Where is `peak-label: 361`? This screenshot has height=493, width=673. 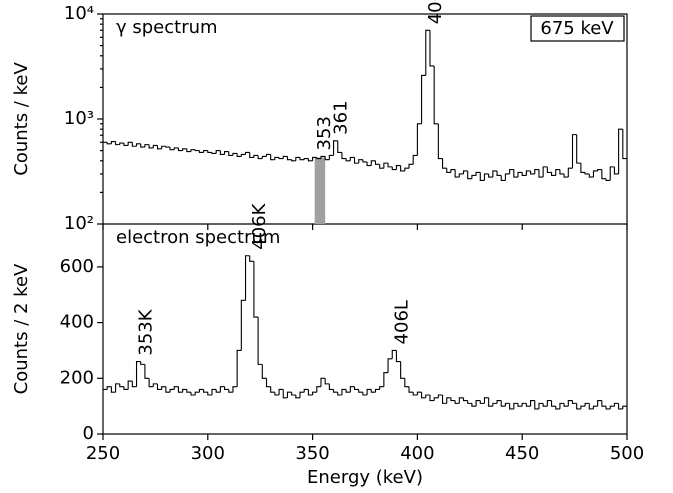
peak-label: 361 is located at coordinates (341, 117).